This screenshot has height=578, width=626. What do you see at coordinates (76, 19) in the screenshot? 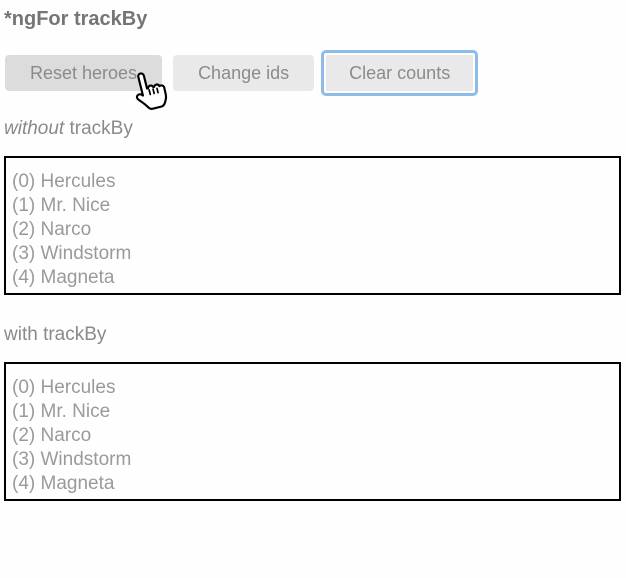
I see `page-title: *ngFor trackBy` at bounding box center [76, 19].